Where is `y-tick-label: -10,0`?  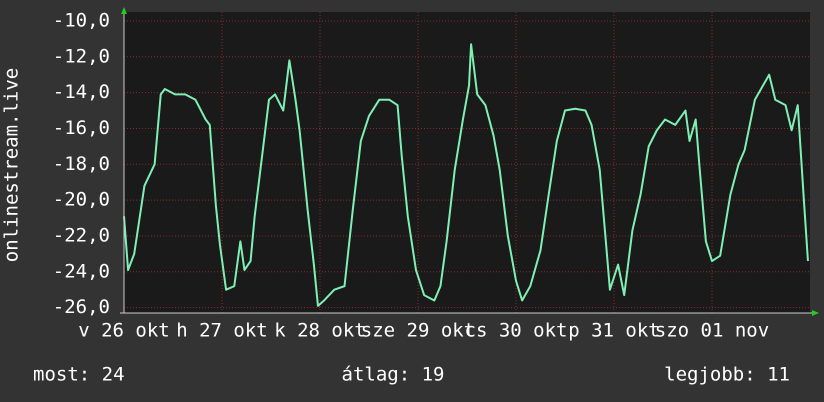
y-tick-label: -10,0 is located at coordinates (81, 20).